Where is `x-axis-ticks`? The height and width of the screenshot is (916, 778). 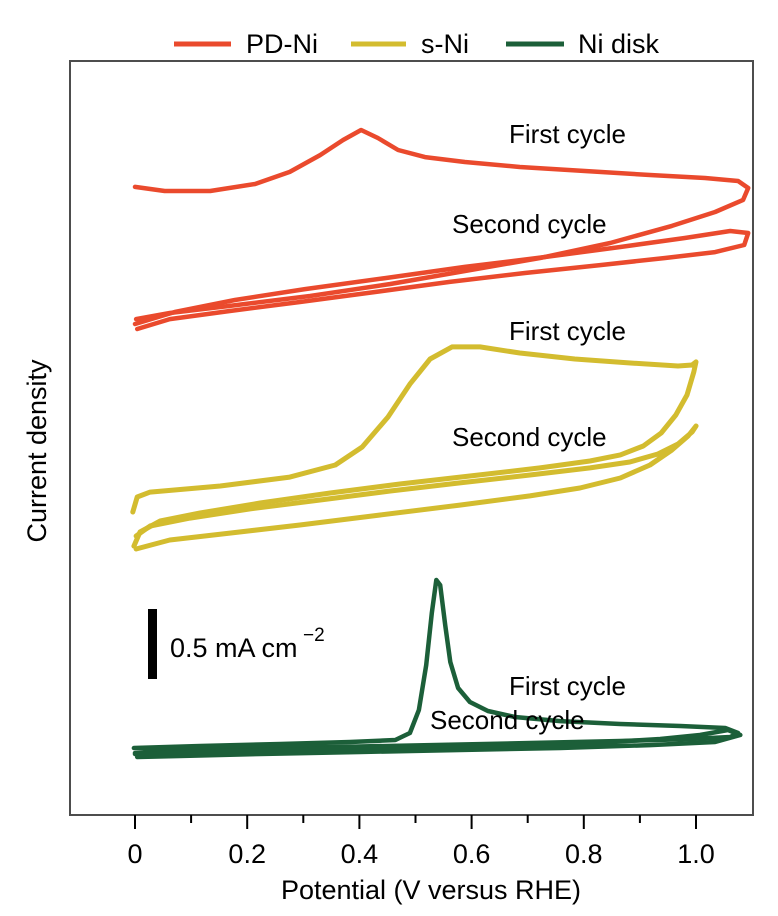 x-axis-ticks is located at coordinates (415, 822).